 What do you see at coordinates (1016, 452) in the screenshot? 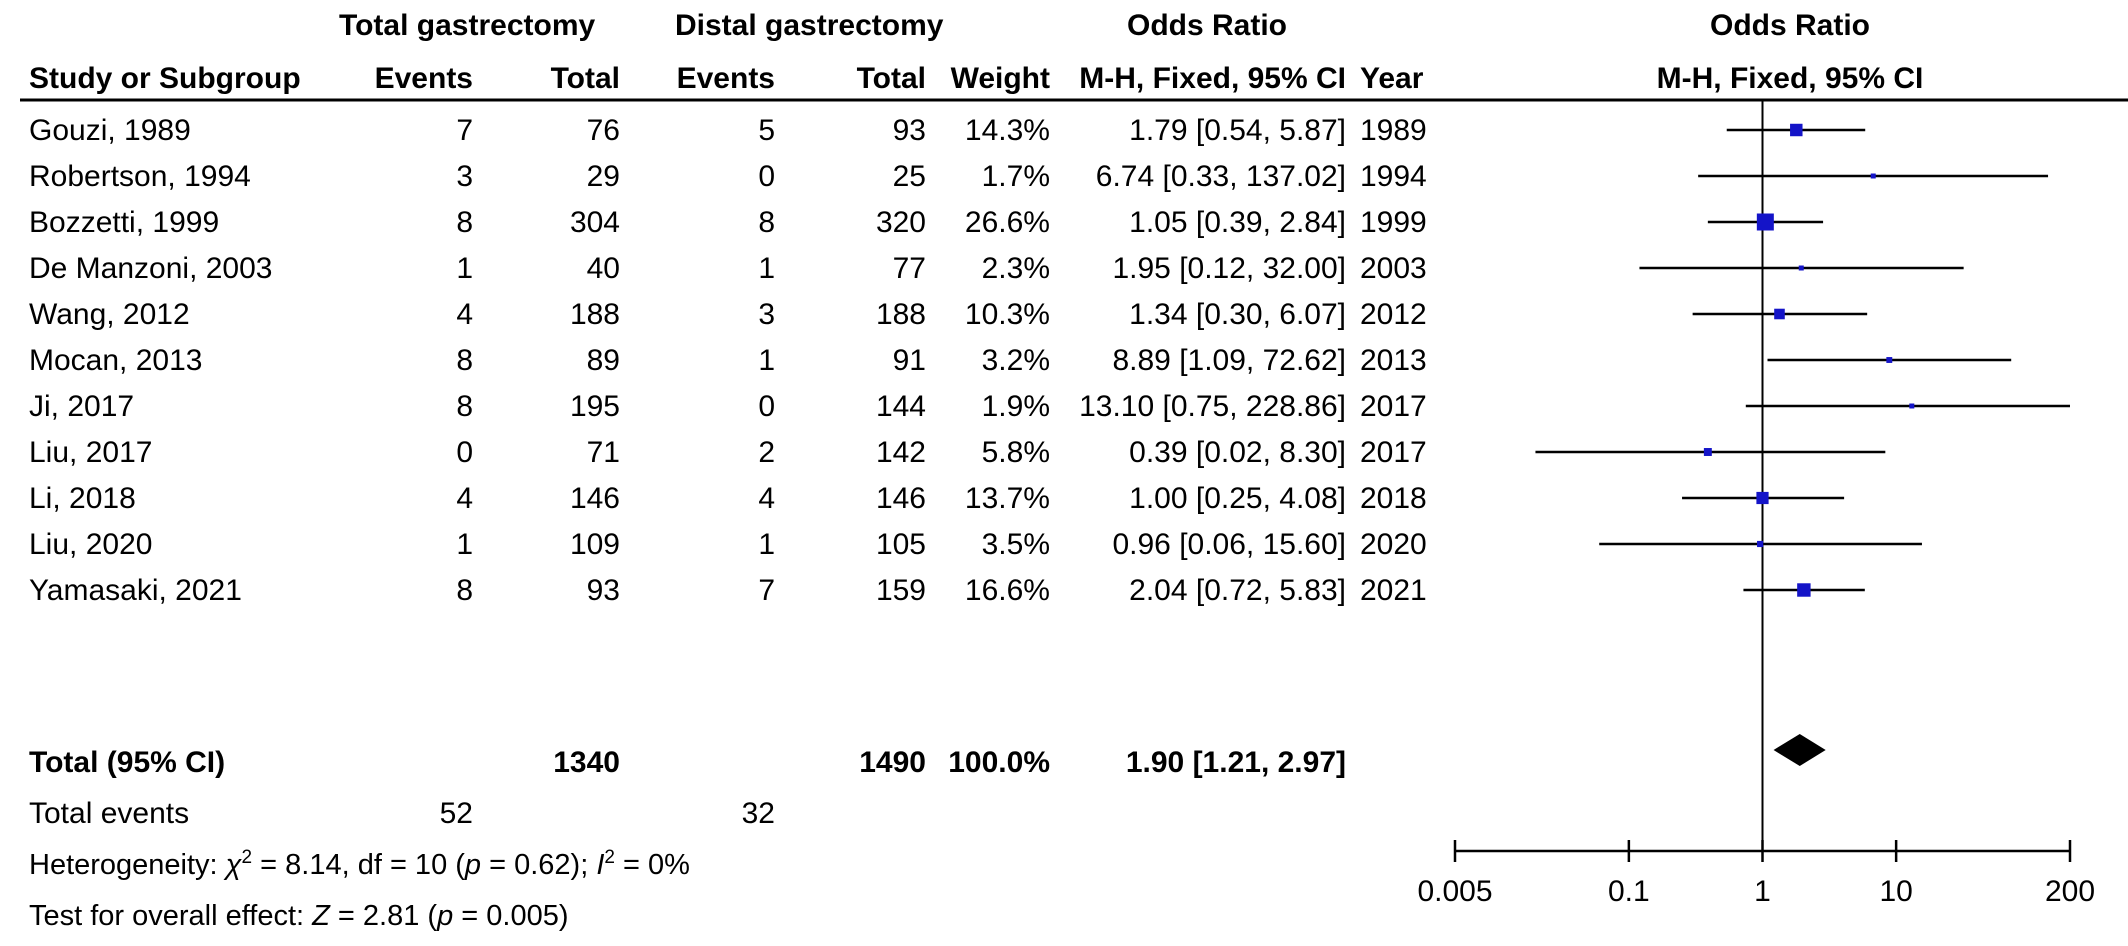
I see `weight: 5.8%` at bounding box center [1016, 452].